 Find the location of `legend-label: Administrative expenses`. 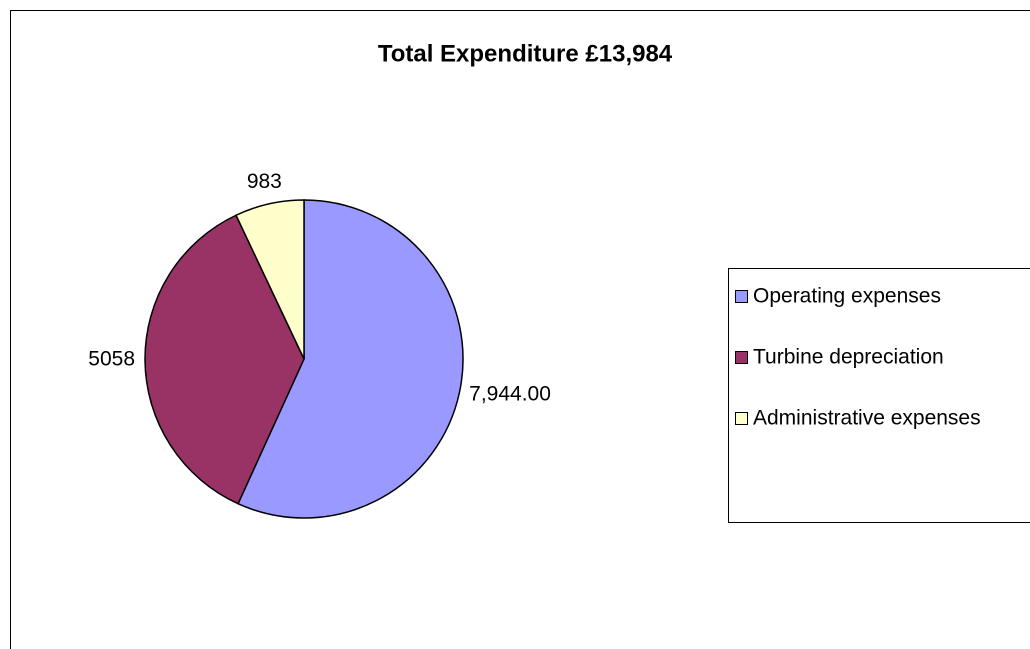

legend-label: Administrative expenses is located at coordinates (867, 418).